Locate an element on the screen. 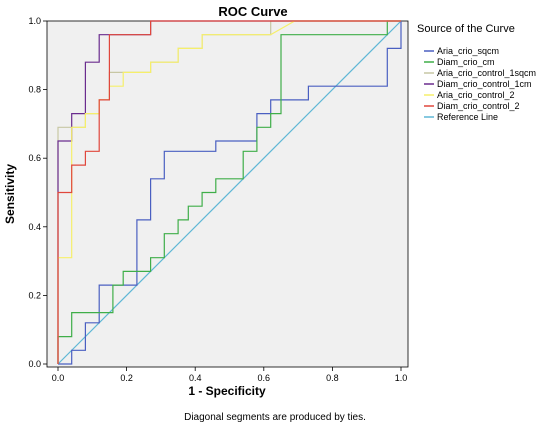 The image size is (550, 437). y-tick-label: 1.0 is located at coordinates (34, 21).